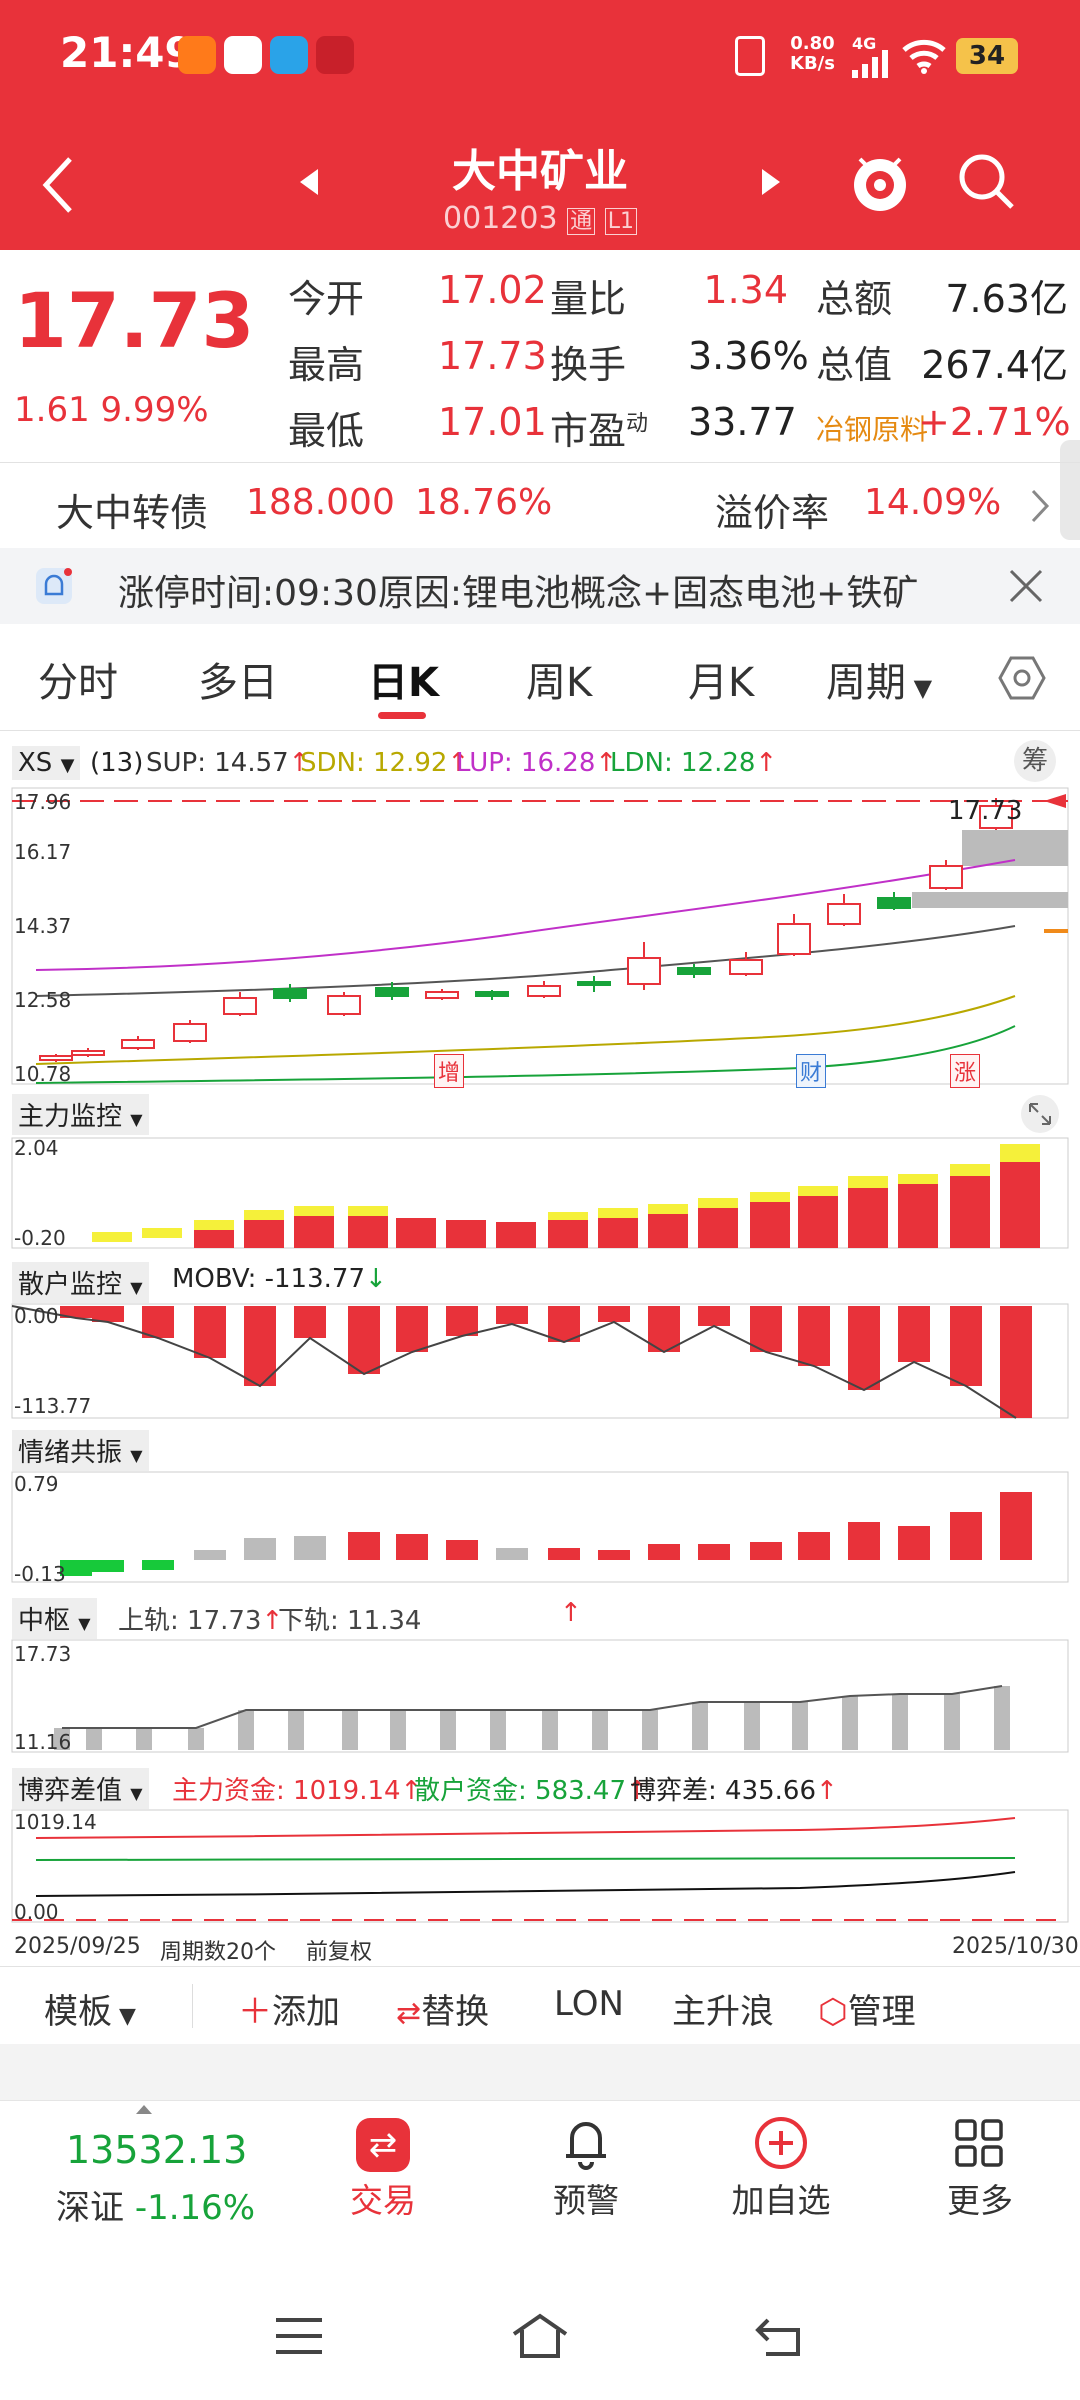  Describe the element at coordinates (965, 1071) in the screenshot. I see `event-marker-limit-up: 涨` at that location.